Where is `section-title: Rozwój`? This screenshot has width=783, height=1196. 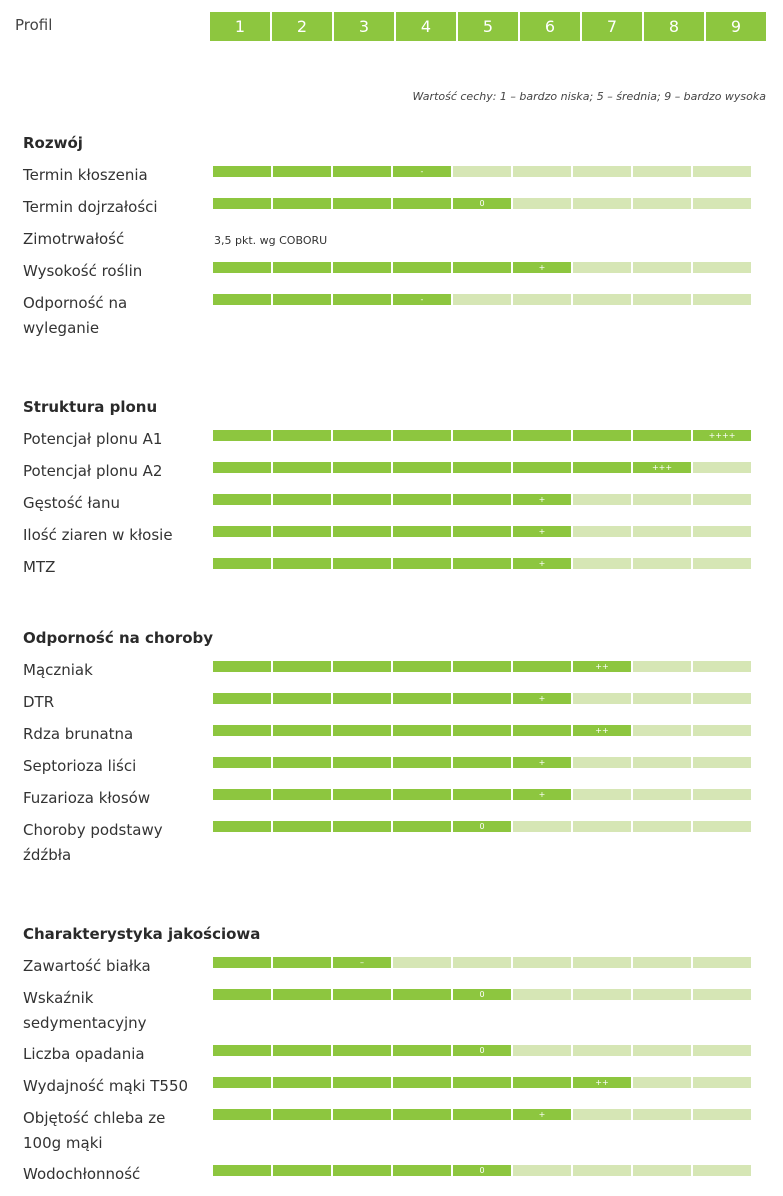 section-title: Rozwój is located at coordinates (53, 143).